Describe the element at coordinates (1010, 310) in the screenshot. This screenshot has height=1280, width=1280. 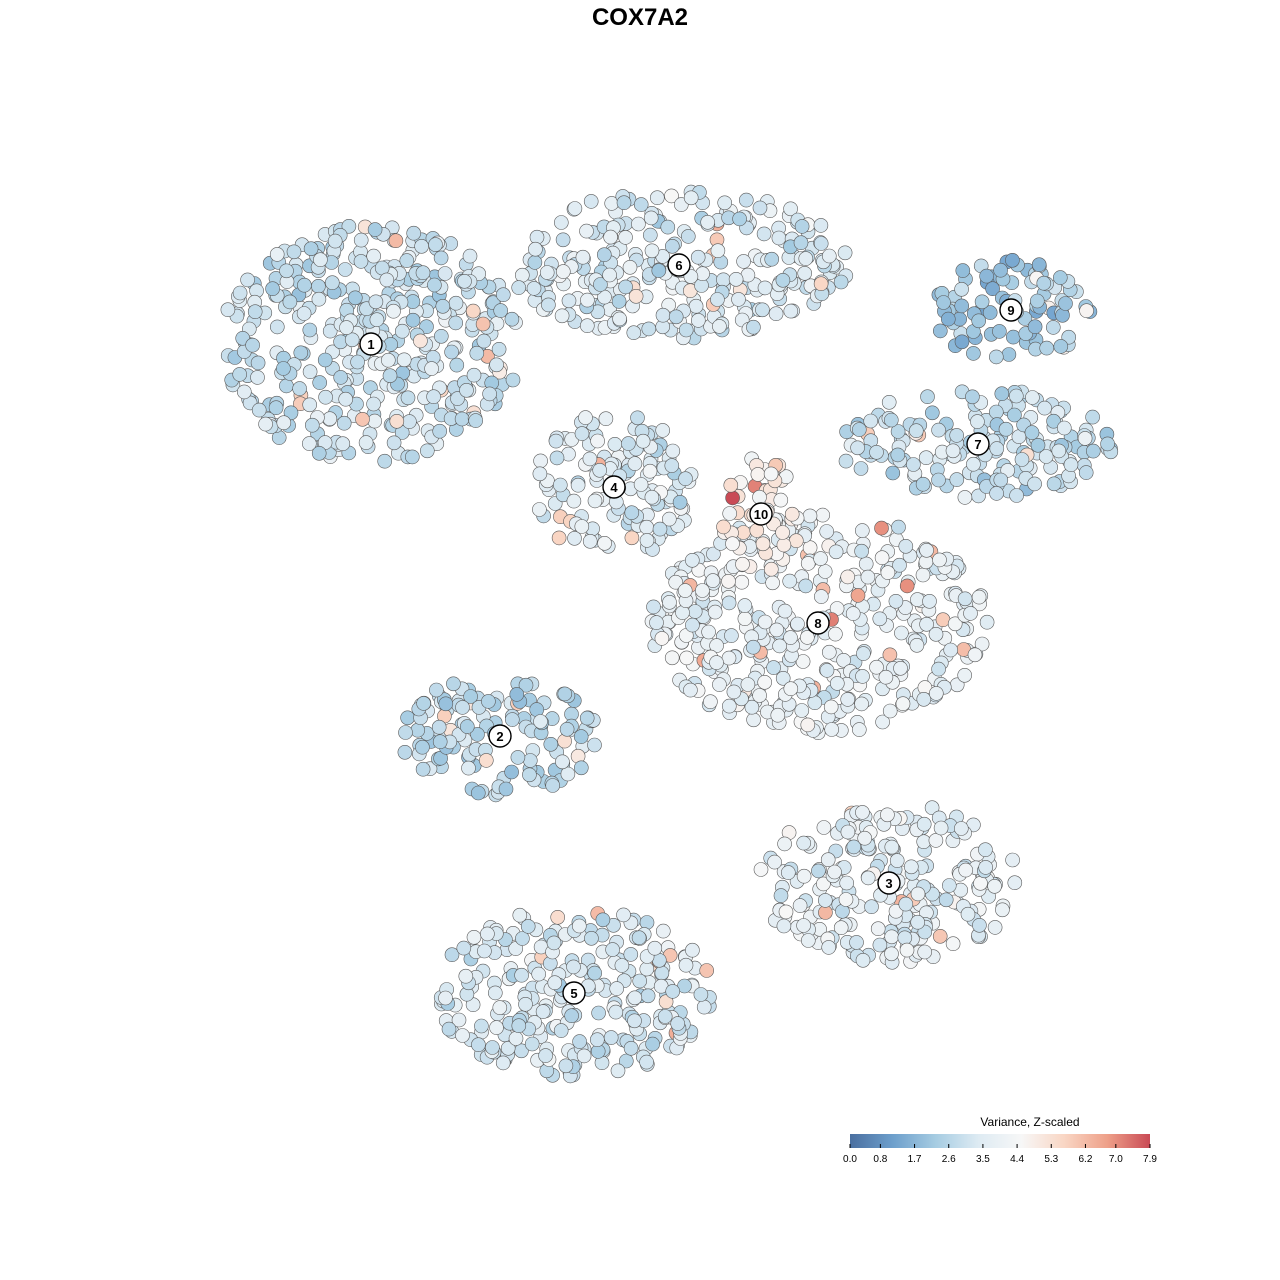
I see `cluster-label-text: 9` at that location.